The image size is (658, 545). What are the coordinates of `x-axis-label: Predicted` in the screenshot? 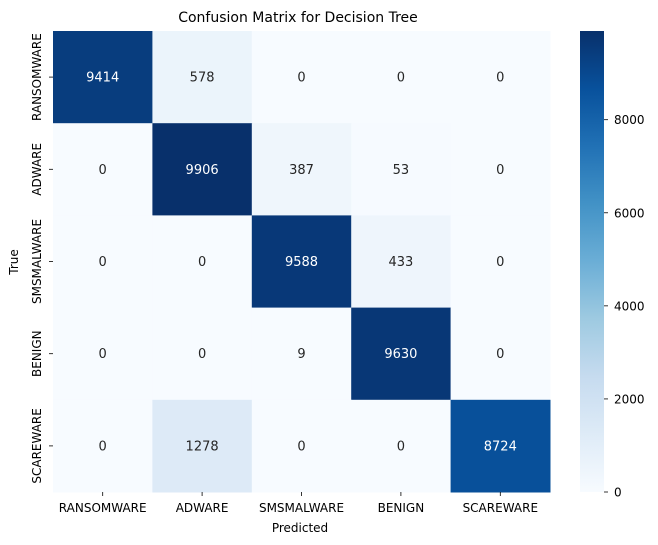 It's located at (300, 528).